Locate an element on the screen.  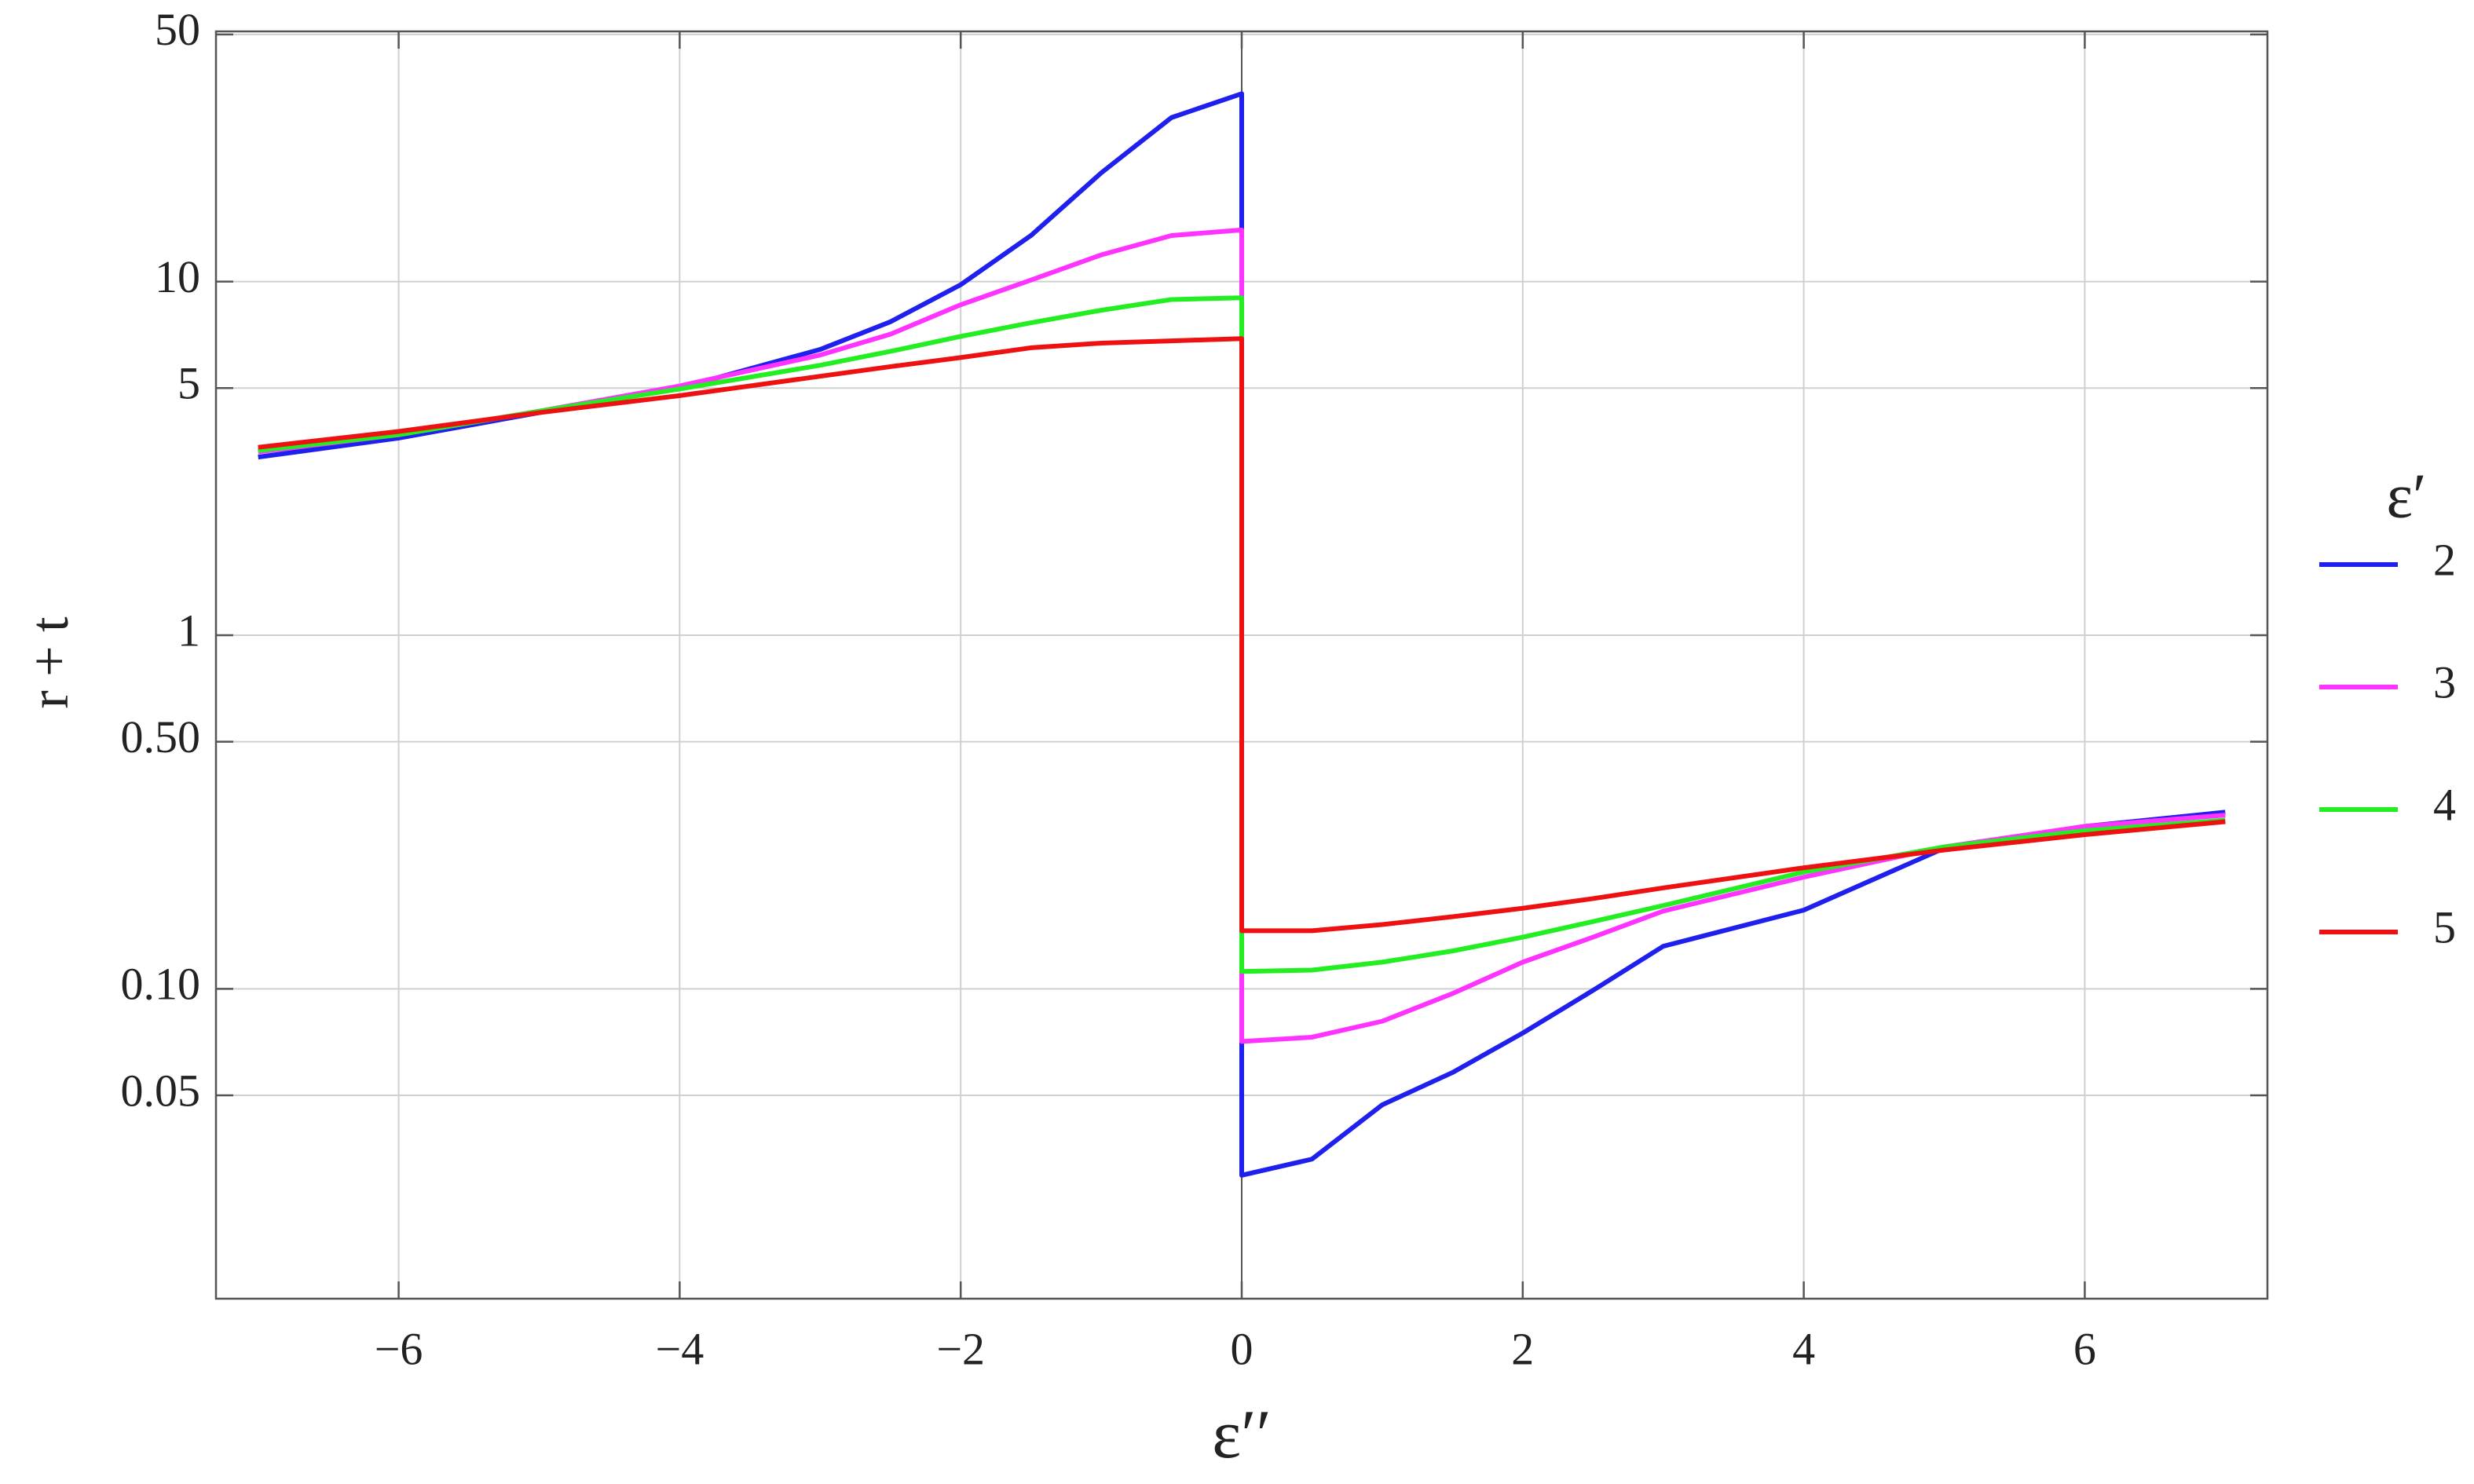
legend: 2 3 4 5 is located at coordinates (2388, 743).